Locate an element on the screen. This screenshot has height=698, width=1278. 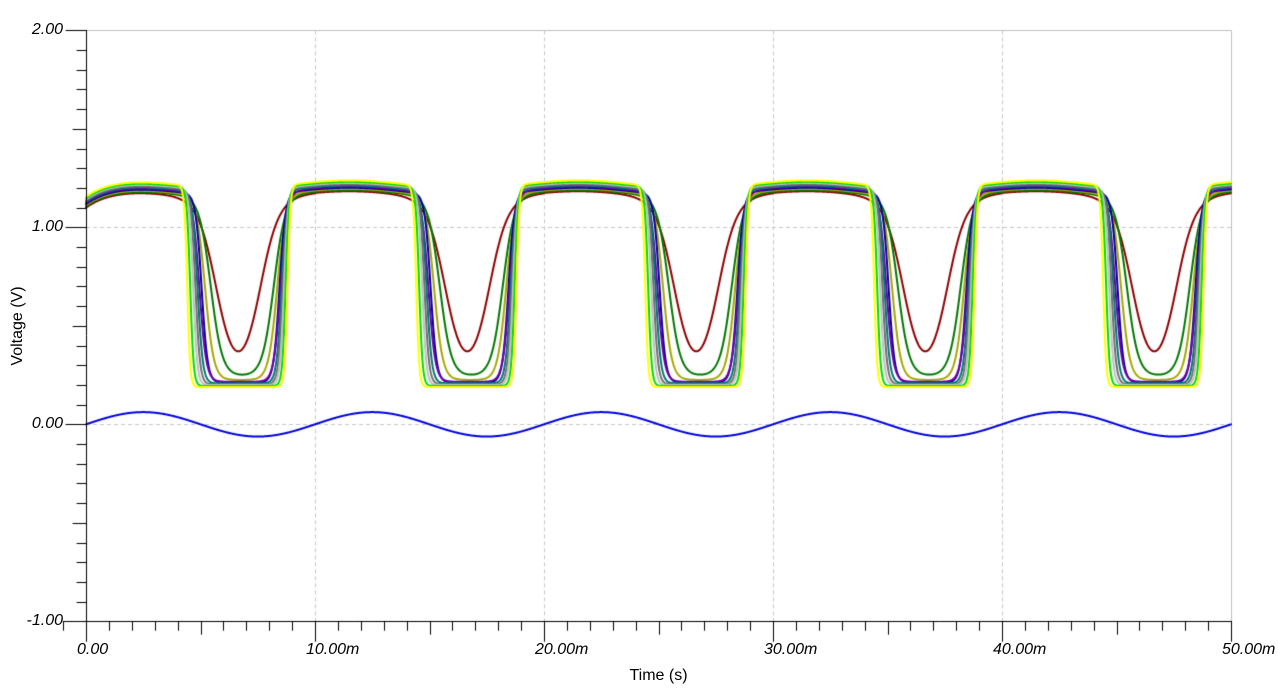
y-tick-label: -1.00 is located at coordinates (44, 621).